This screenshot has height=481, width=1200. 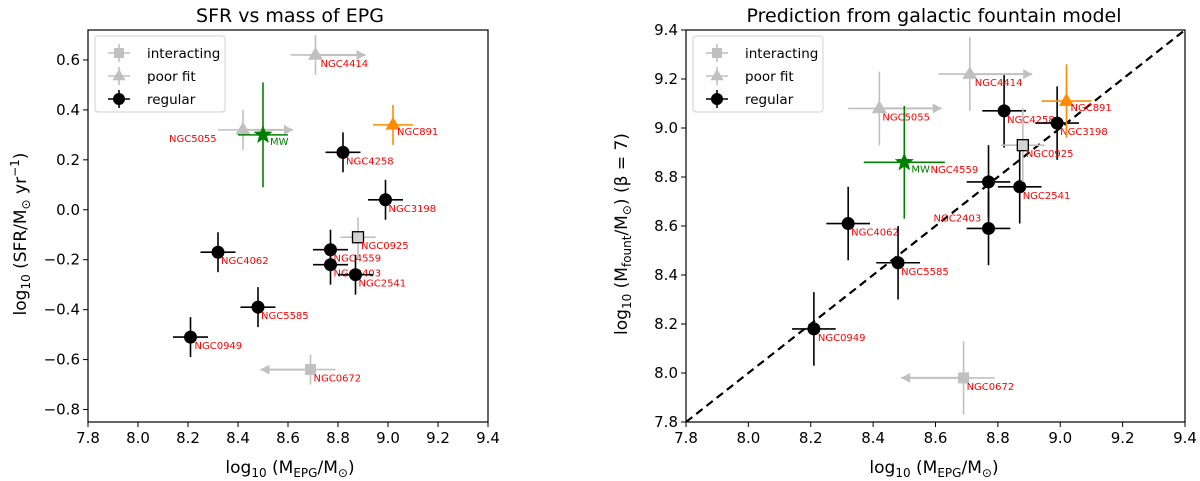 I want to click on x-tick-label: 9.0, so click(x=388, y=438).